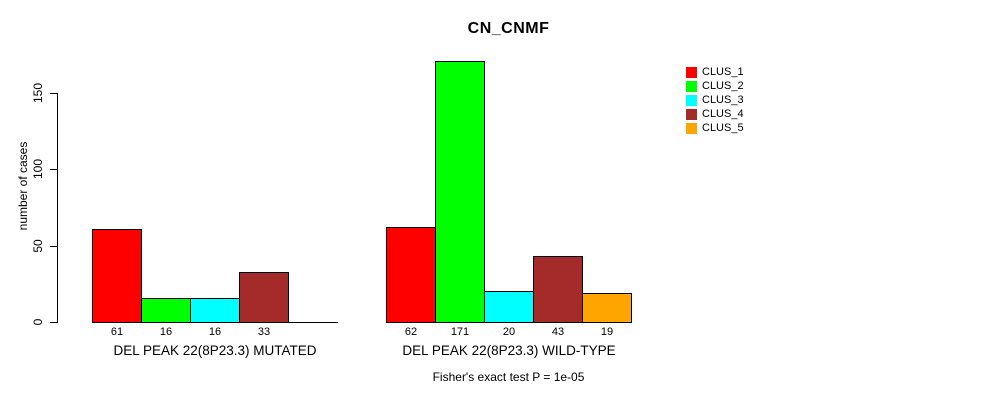  Describe the element at coordinates (57, 208) in the screenshot. I see `y-axis-line` at that location.